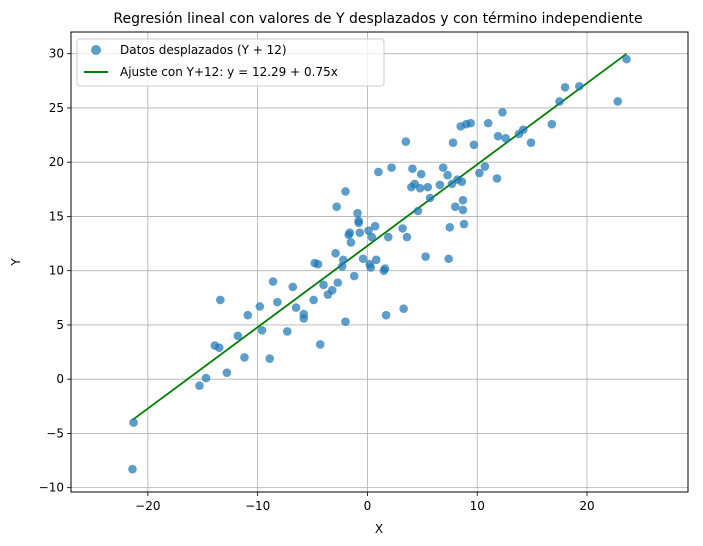 This screenshot has height=546, width=703. I want to click on legend-label-line: Ajuste con Y+12: y = 12.29 + 0.75x, so click(229, 72).